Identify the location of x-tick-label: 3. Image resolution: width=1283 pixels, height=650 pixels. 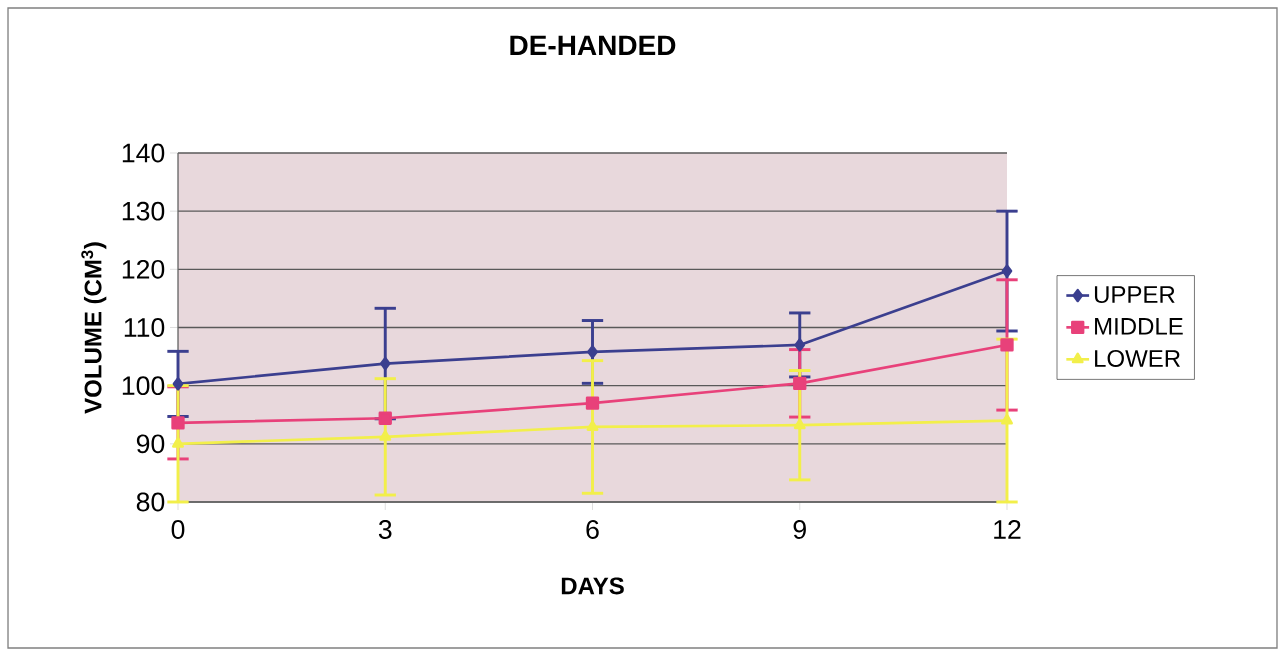
(385, 529).